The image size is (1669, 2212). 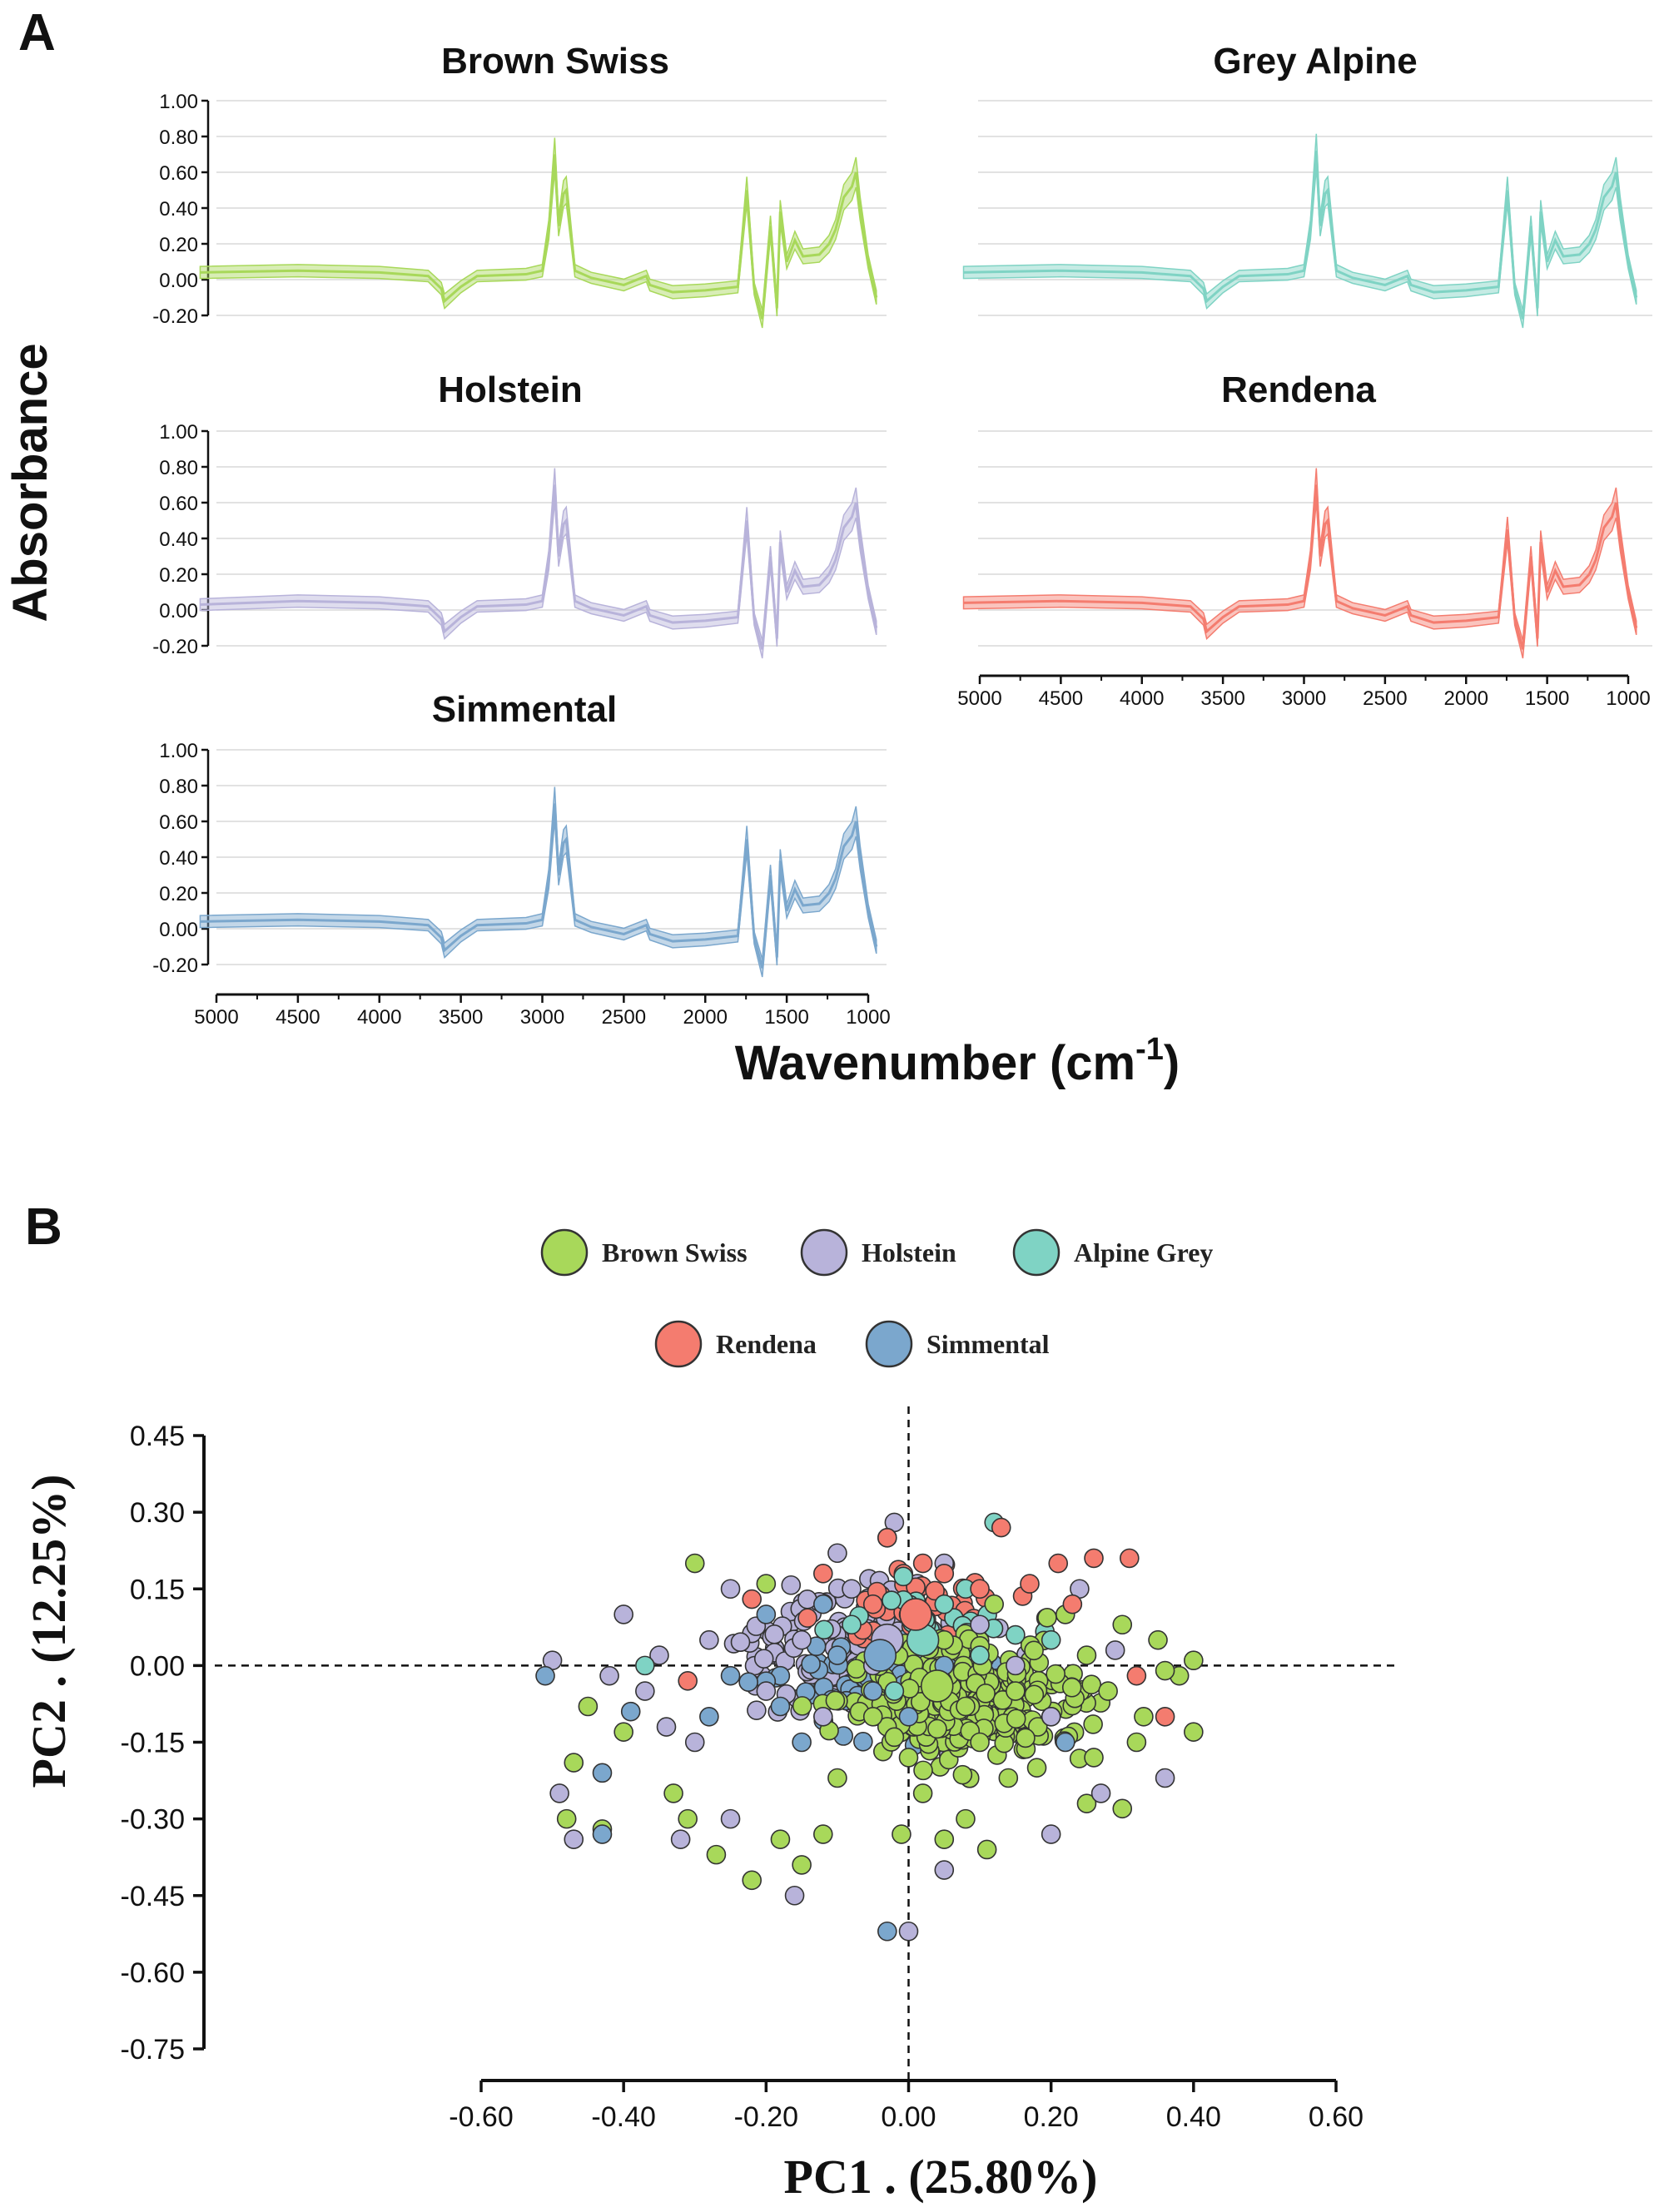 What do you see at coordinates (1112, 1253) in the screenshot?
I see `legend-item: Alpine Grey` at bounding box center [1112, 1253].